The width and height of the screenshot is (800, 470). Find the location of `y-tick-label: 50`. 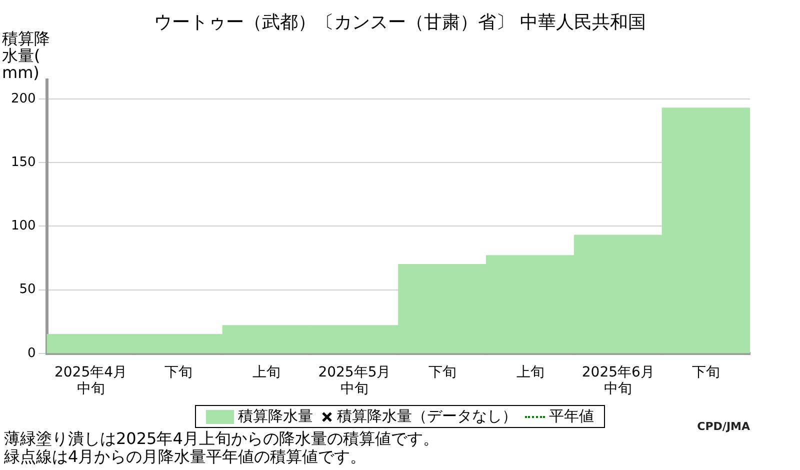

y-tick-label: 50 is located at coordinates (27, 290).